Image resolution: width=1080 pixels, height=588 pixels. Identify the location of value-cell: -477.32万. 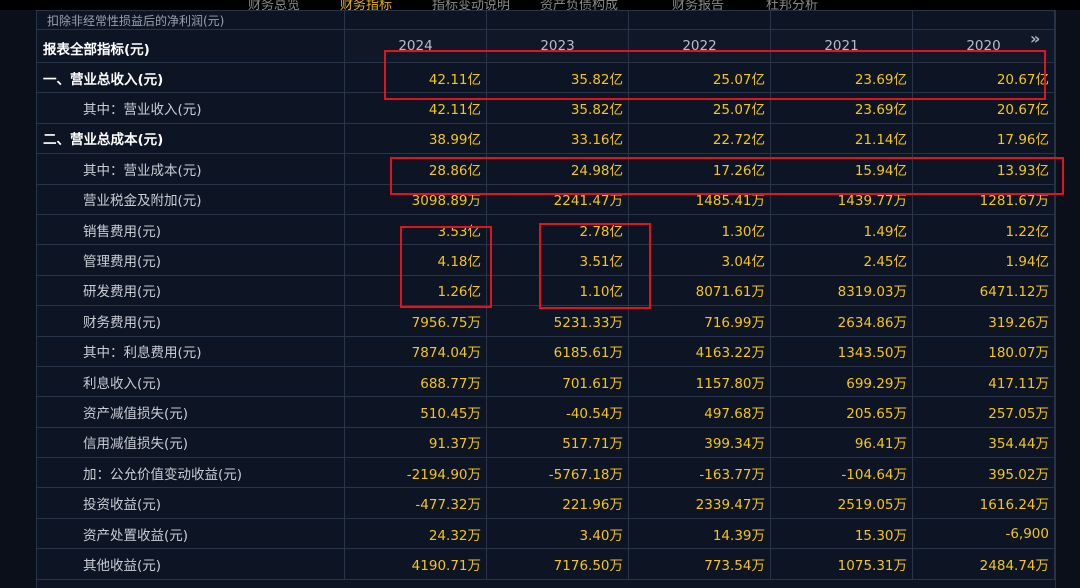
(415, 503).